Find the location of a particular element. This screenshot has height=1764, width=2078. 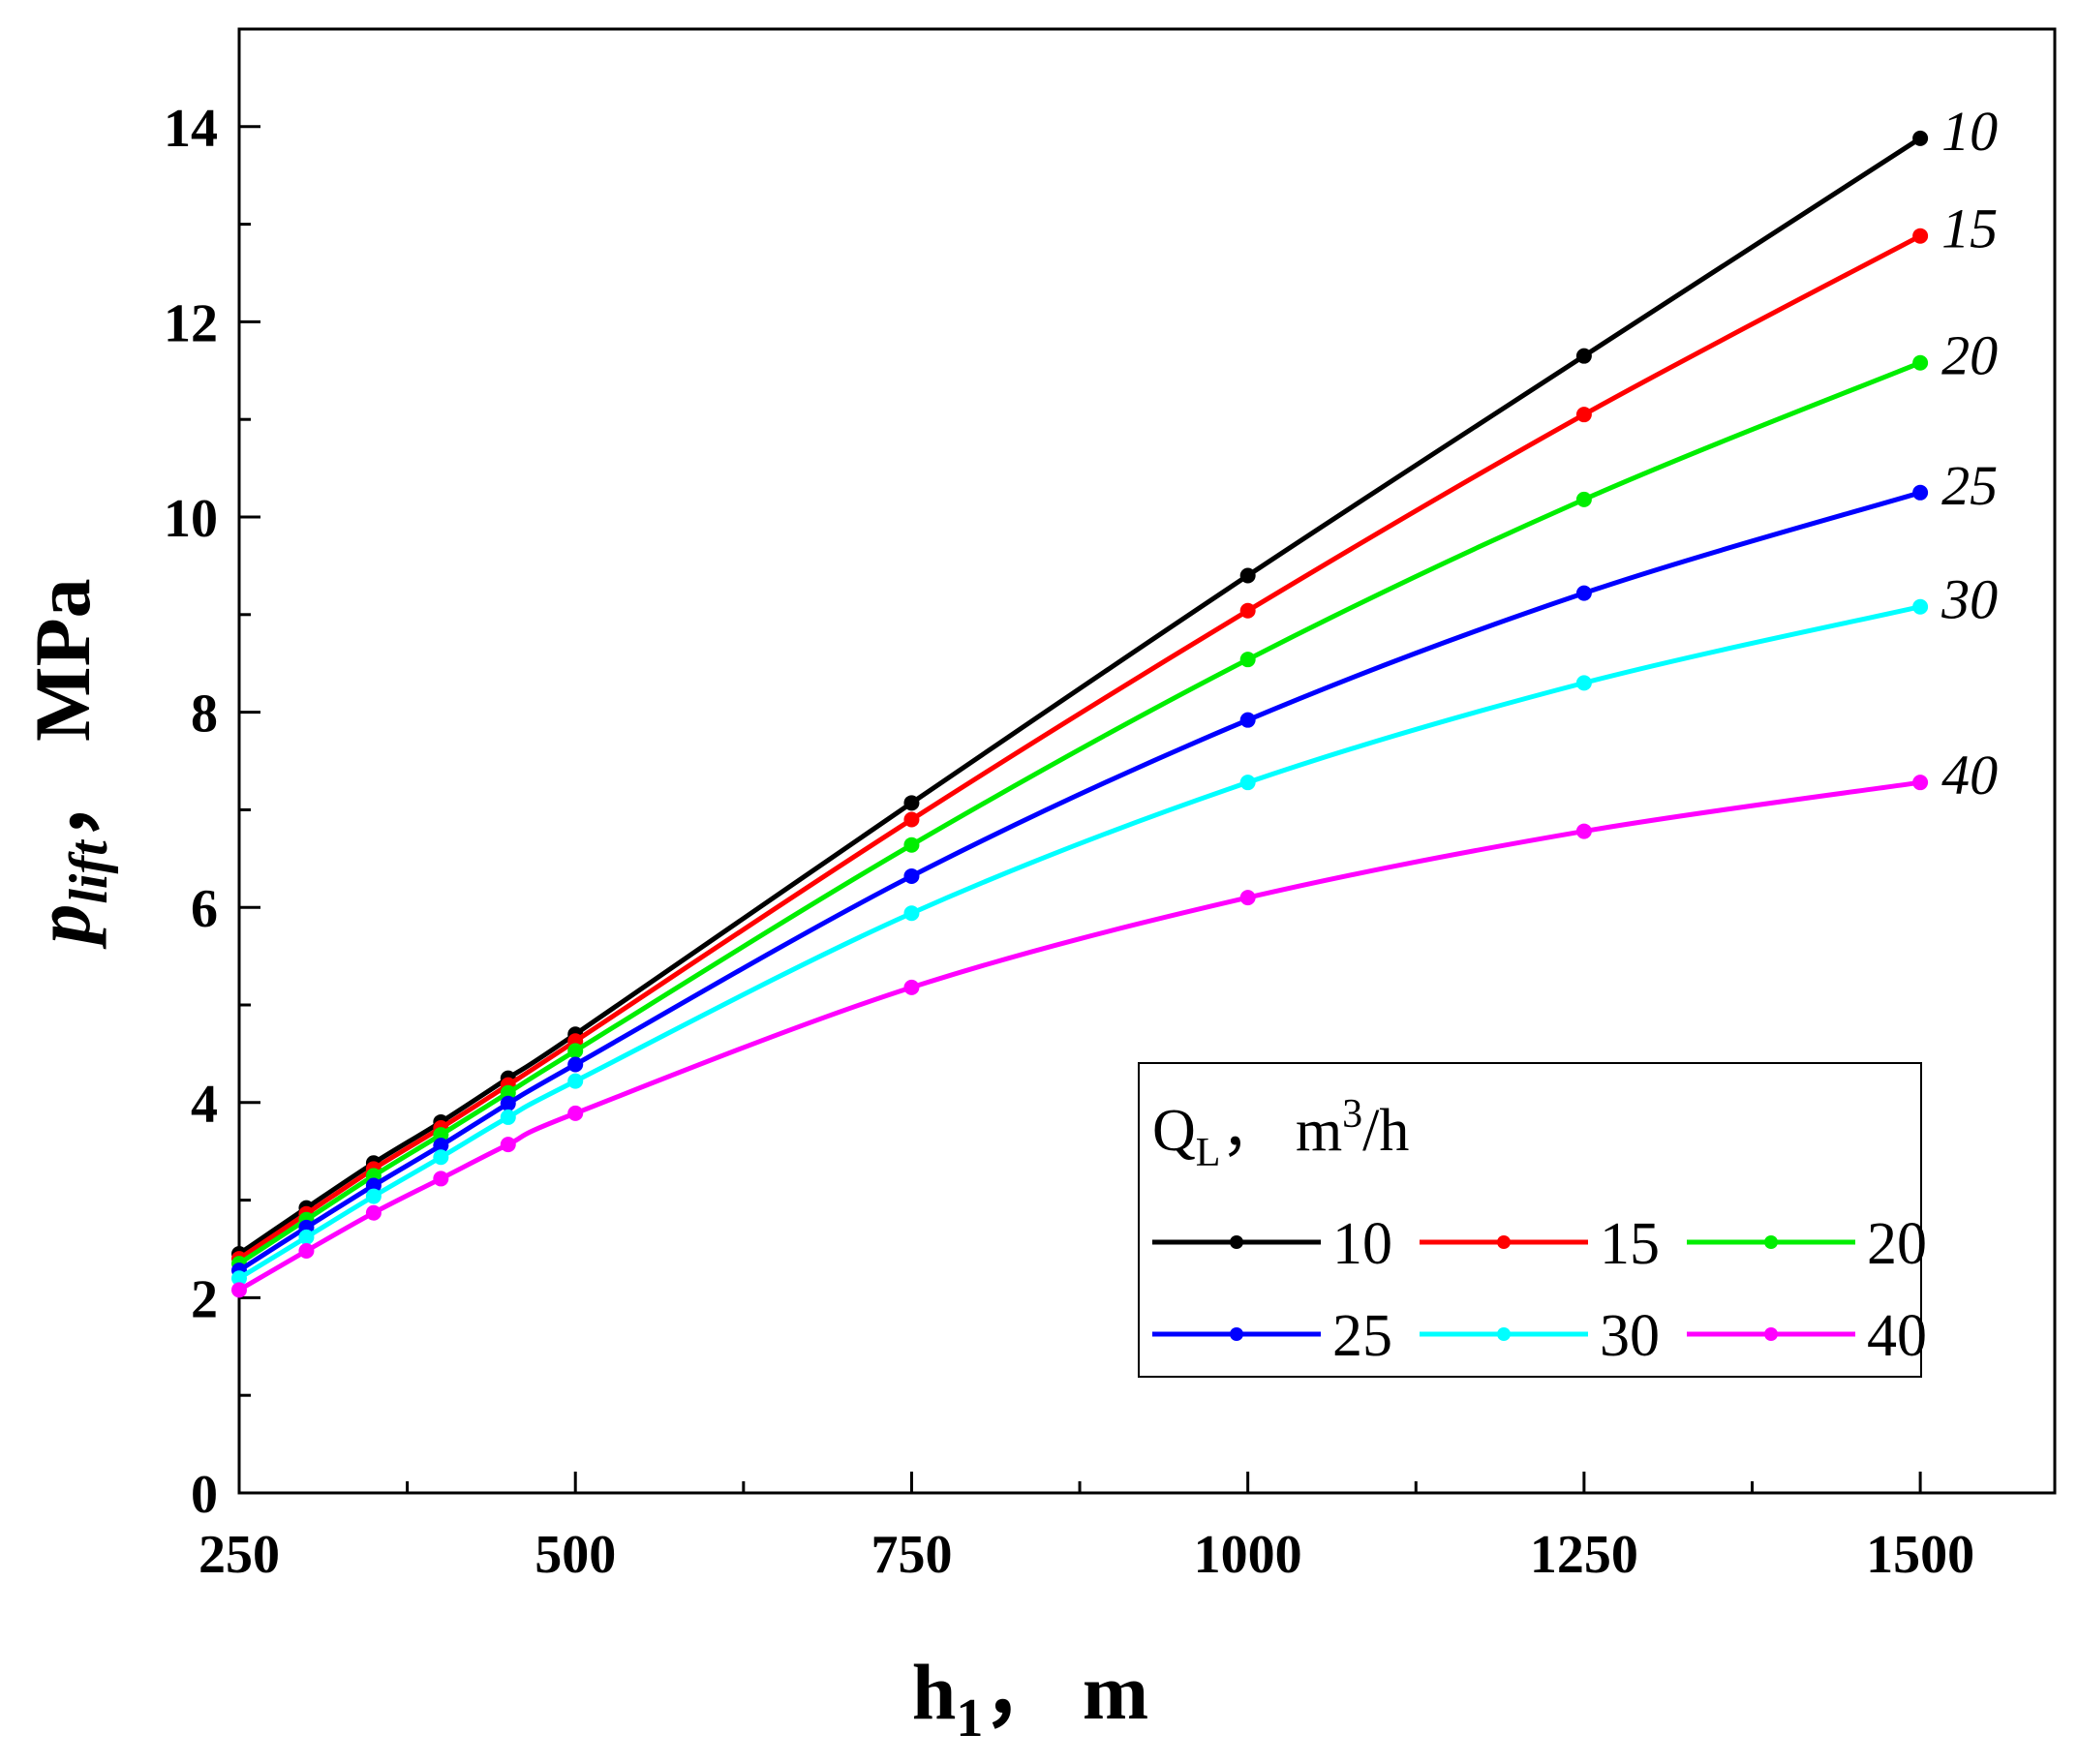

legend-label: 20 is located at coordinates (1897, 1244).